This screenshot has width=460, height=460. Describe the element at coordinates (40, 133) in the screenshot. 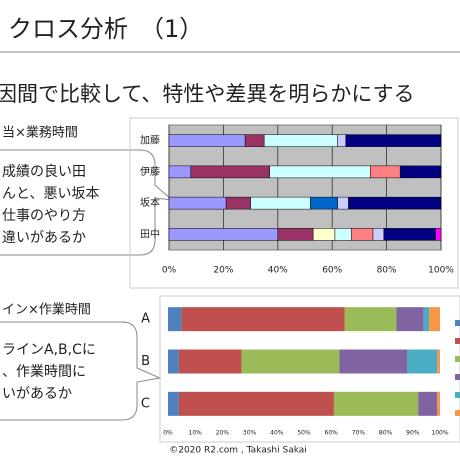

I see `section-label: 当×業務時間` at that location.